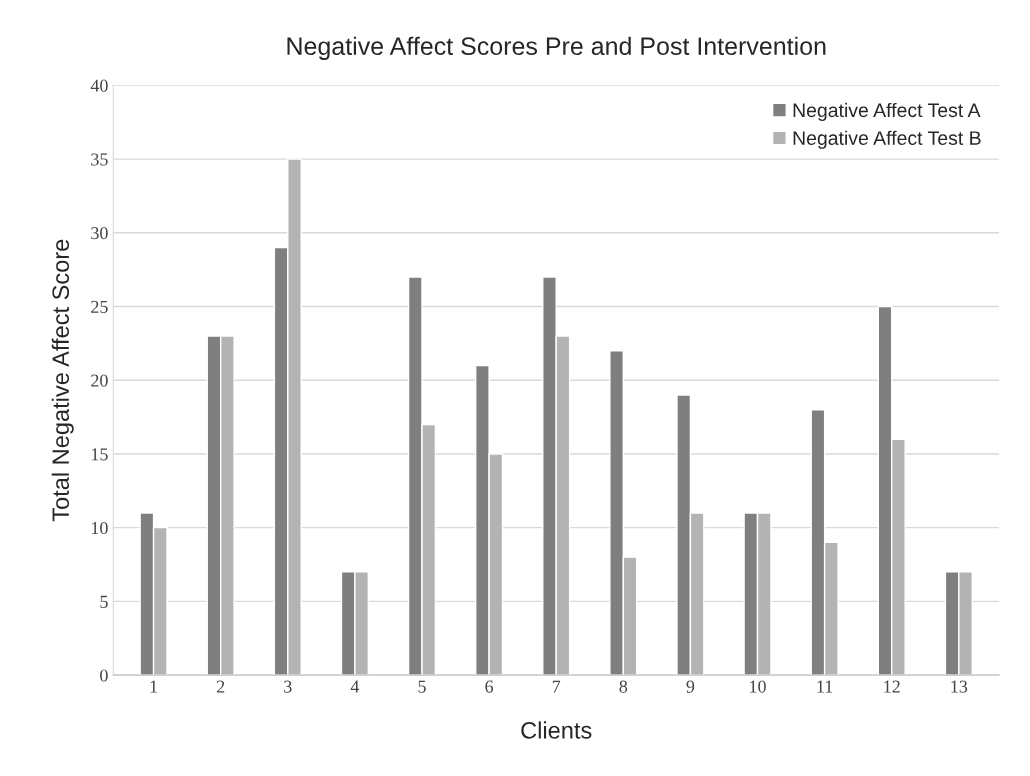 The image size is (1030, 776). Describe the element at coordinates (758, 686) in the screenshot. I see `x-tick-label: 10` at that location.